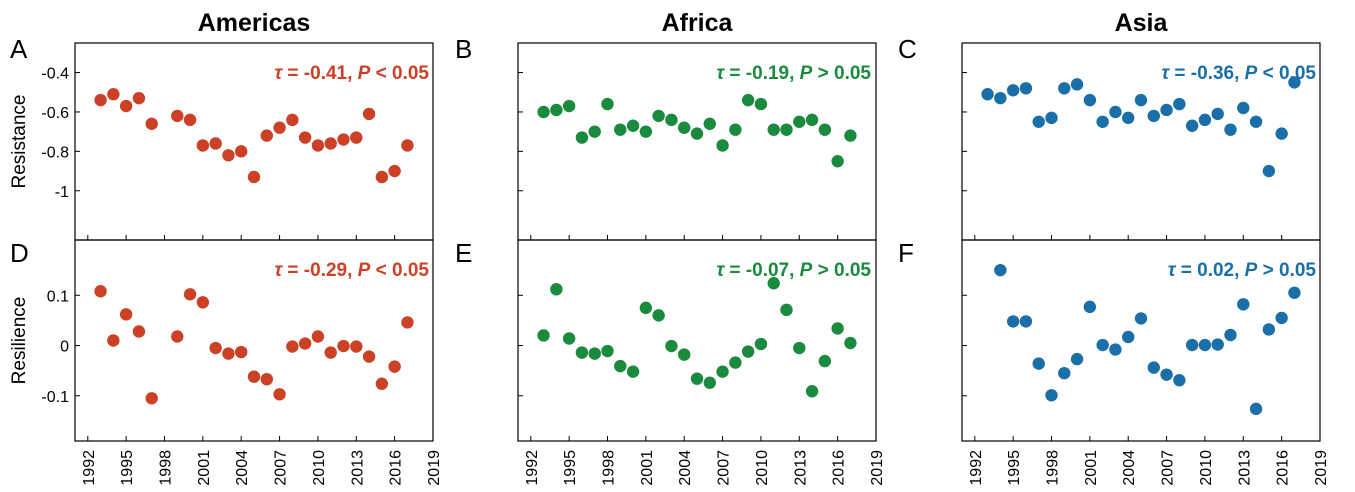 The width and height of the screenshot is (1355, 492). What do you see at coordinates (19, 49) in the screenshot?
I see `panel-letter: A` at bounding box center [19, 49].